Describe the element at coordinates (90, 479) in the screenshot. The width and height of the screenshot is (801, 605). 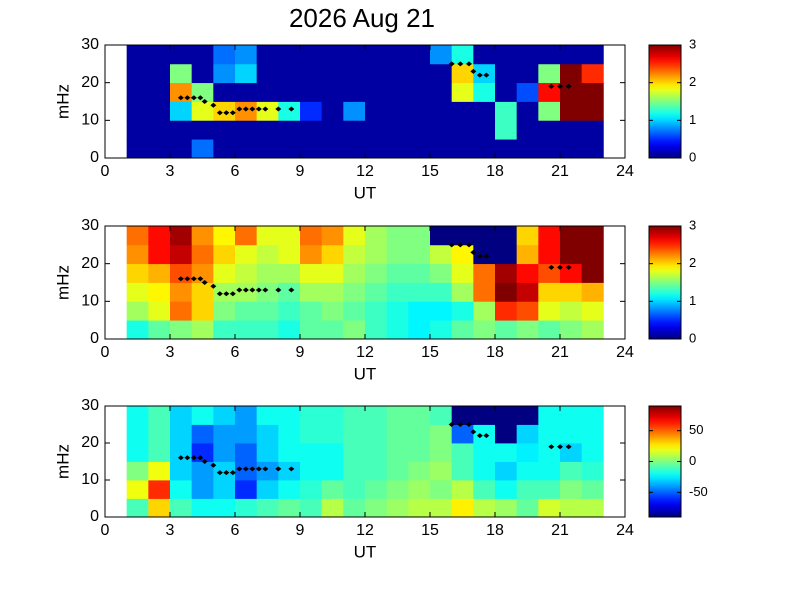
I see `y-tick-label: 10` at that location.